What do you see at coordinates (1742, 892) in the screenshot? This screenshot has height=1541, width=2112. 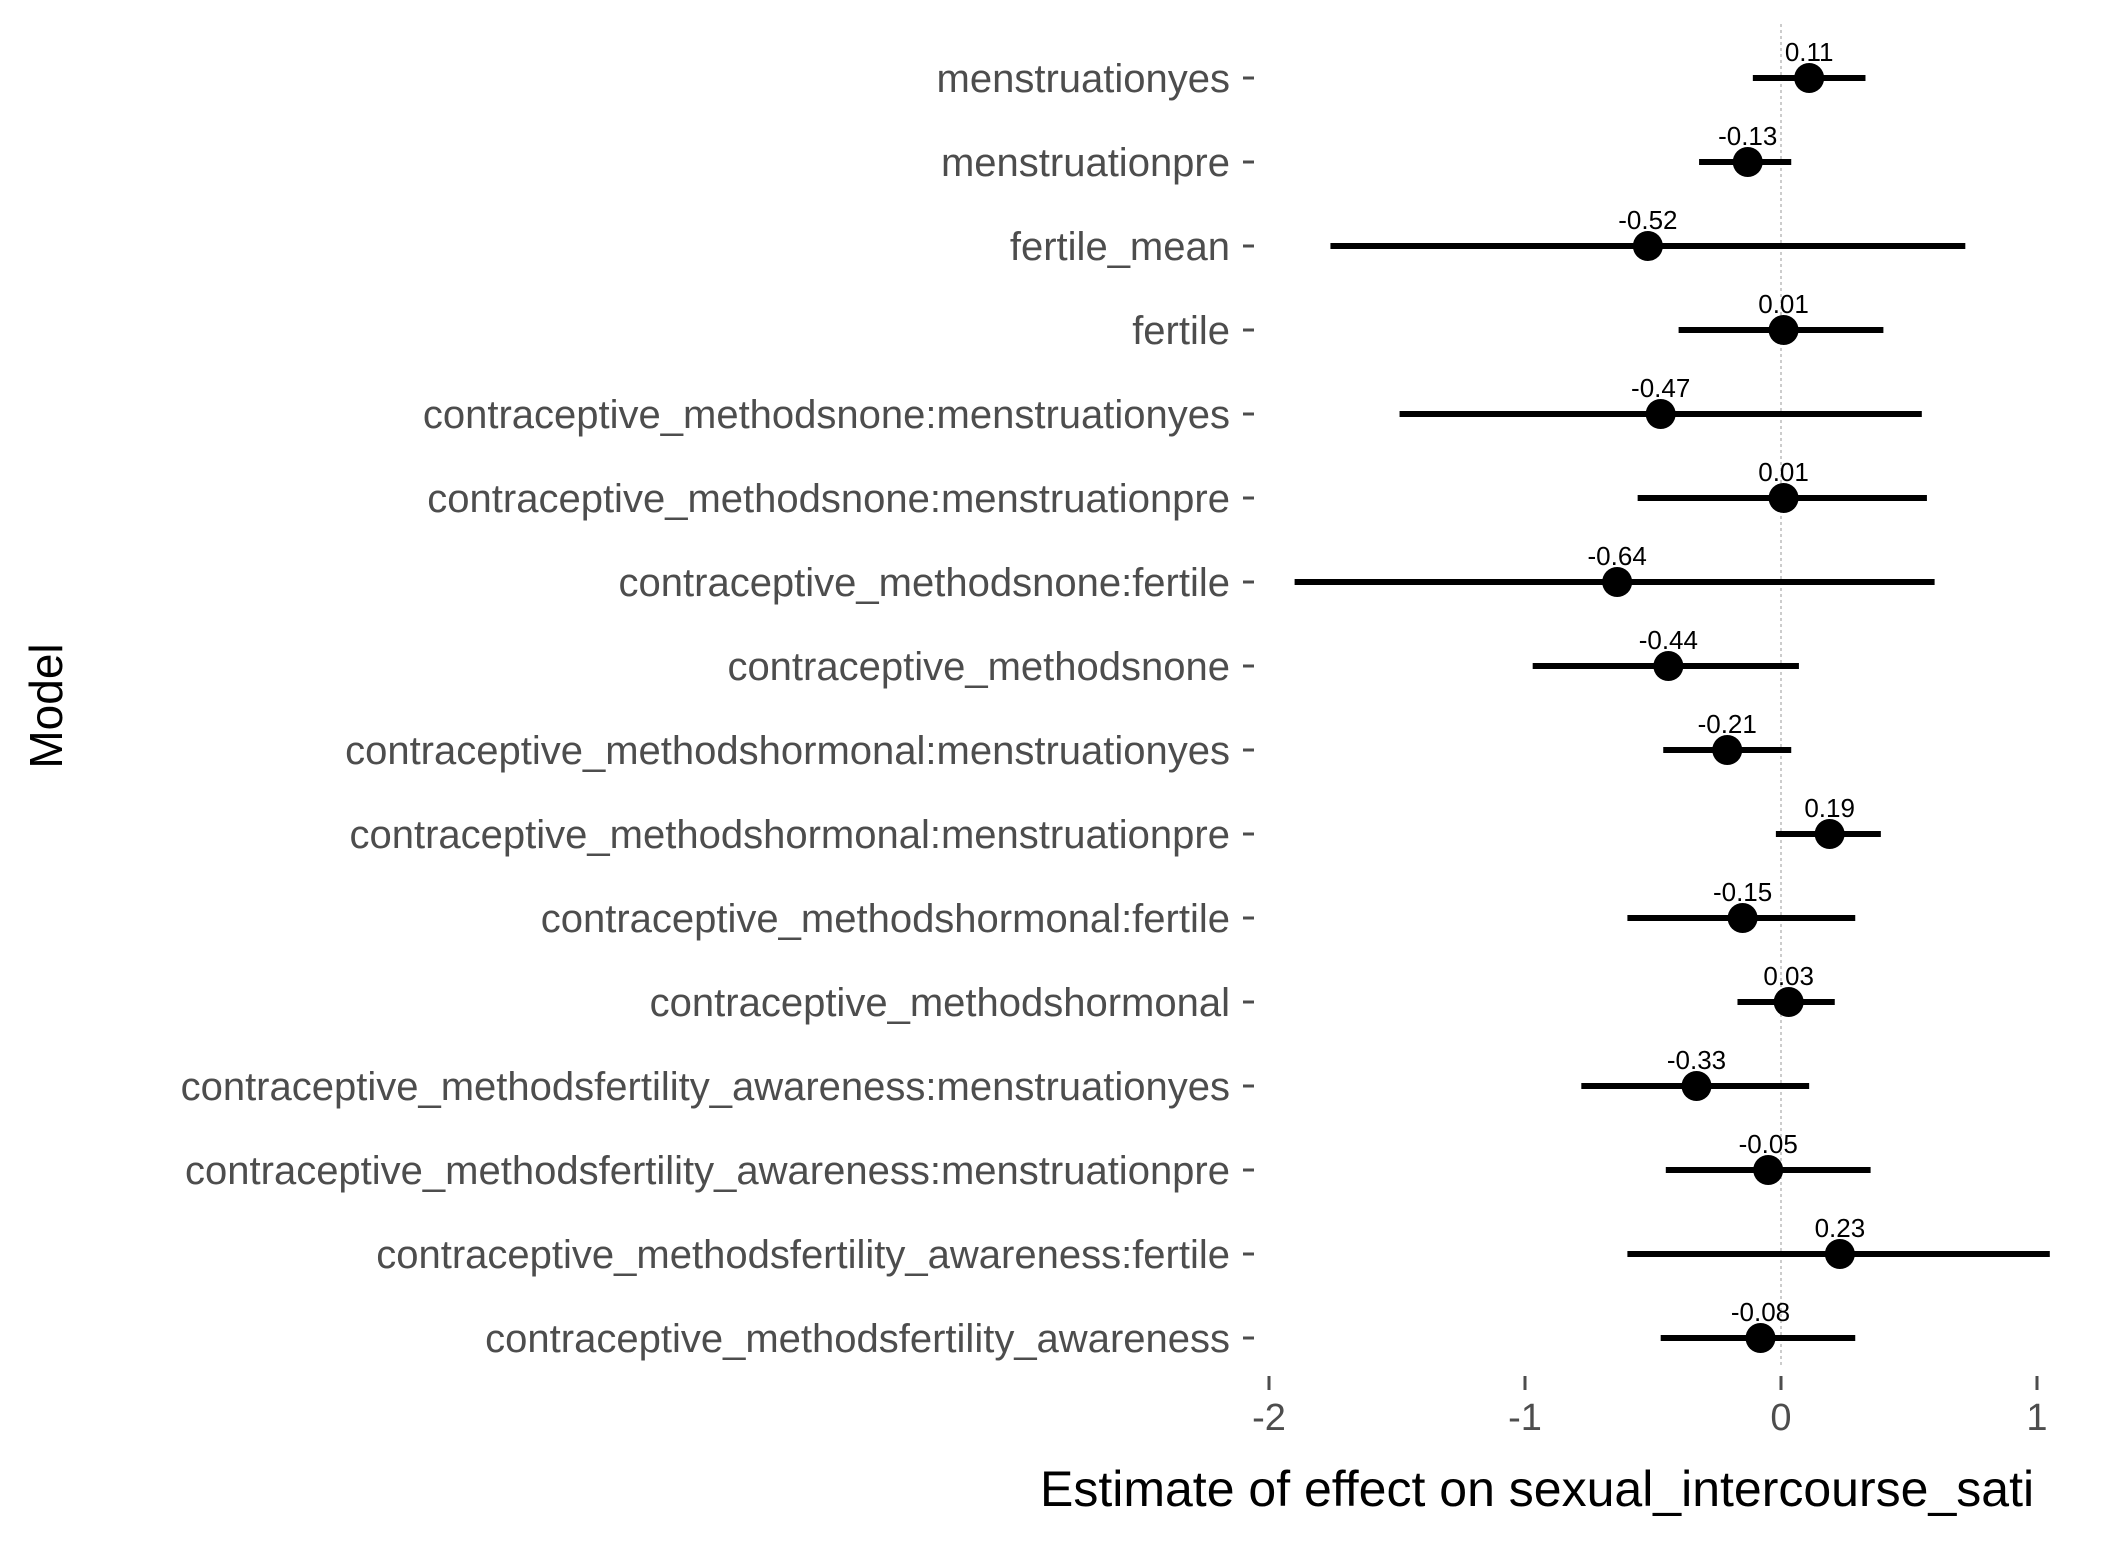 I see `data-label: -0.15` at bounding box center [1742, 892].